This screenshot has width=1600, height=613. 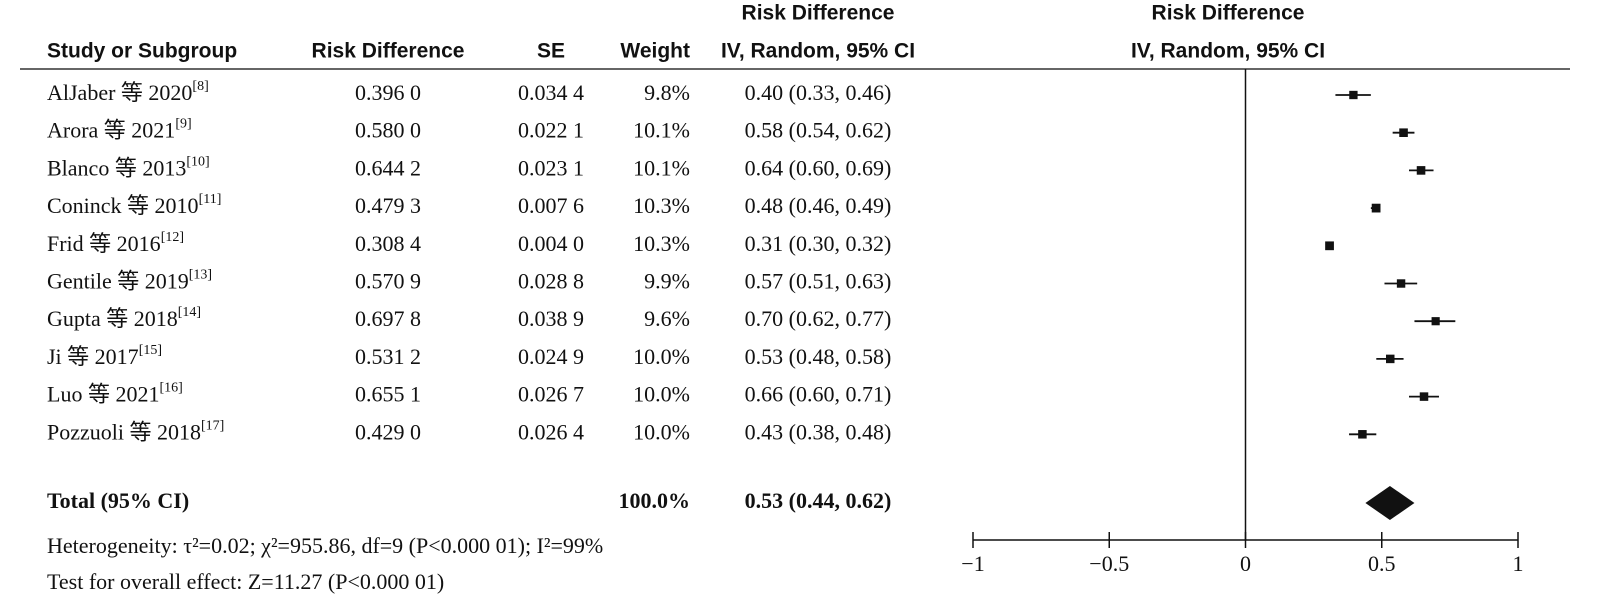 What do you see at coordinates (200, 275) in the screenshot?
I see `reference: [13]` at bounding box center [200, 275].